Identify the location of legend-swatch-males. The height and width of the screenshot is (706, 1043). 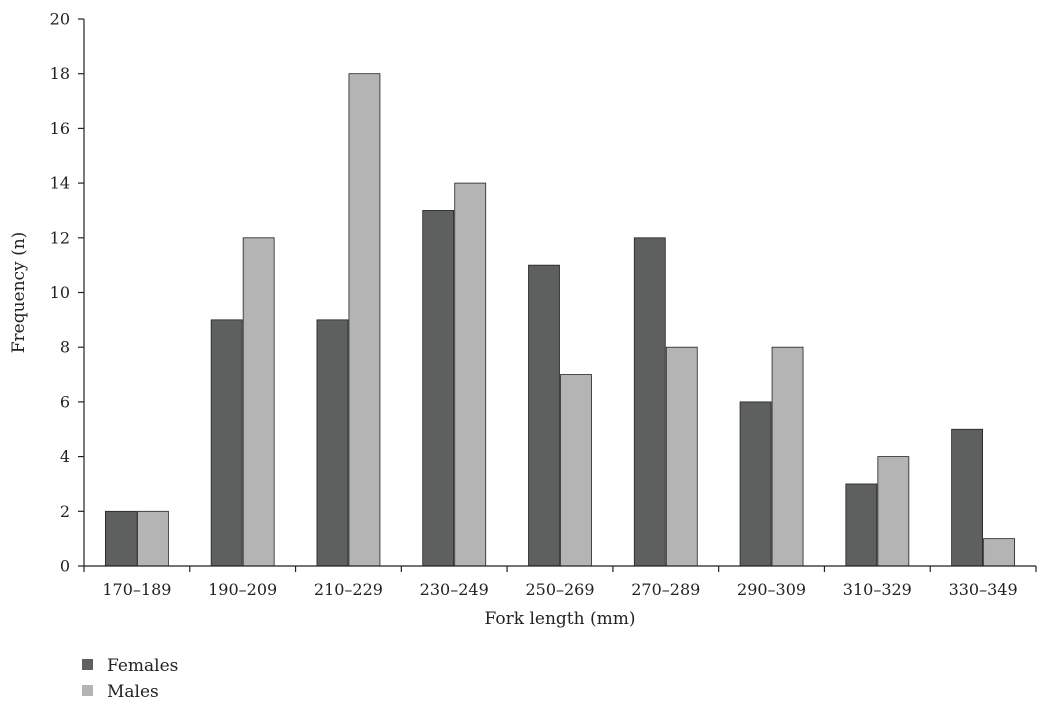
(87, 690).